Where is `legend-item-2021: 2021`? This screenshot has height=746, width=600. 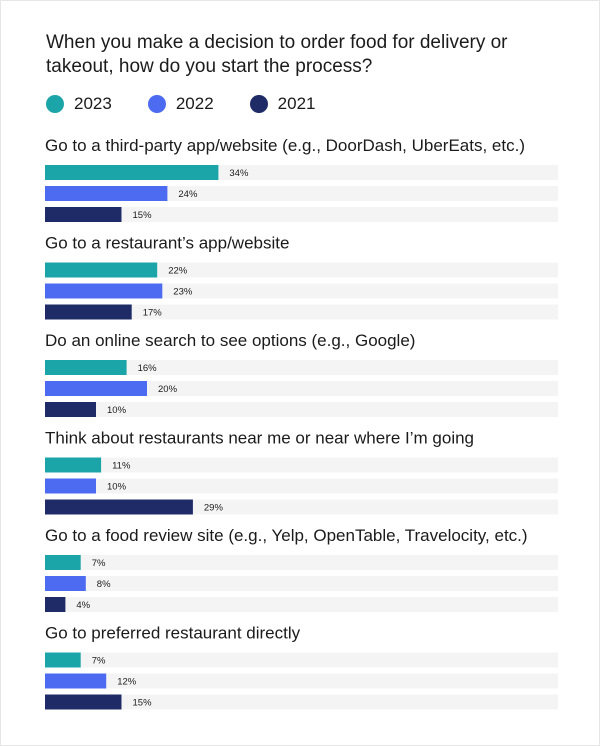
legend-item-2021: 2021 is located at coordinates (282, 104).